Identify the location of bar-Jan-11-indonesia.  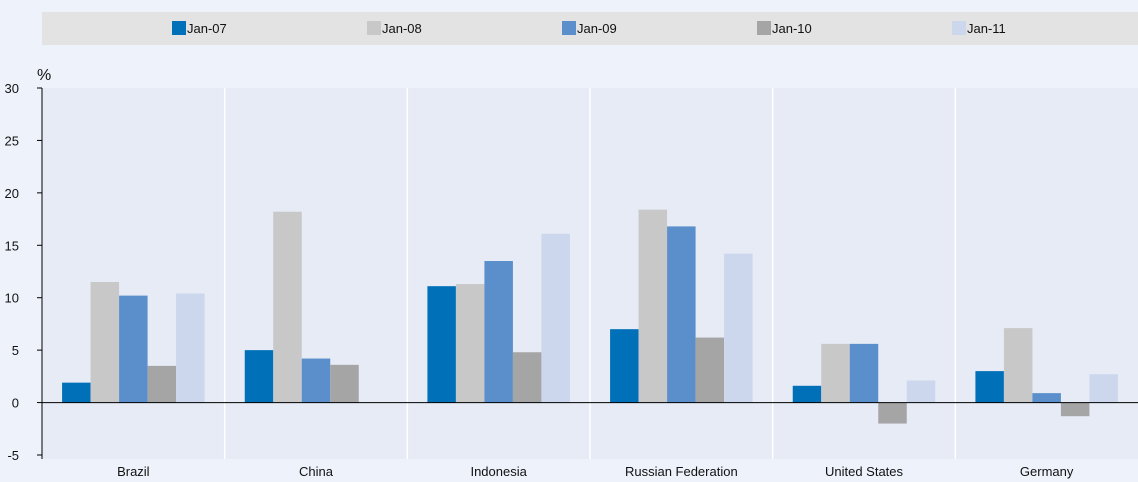
(555, 318).